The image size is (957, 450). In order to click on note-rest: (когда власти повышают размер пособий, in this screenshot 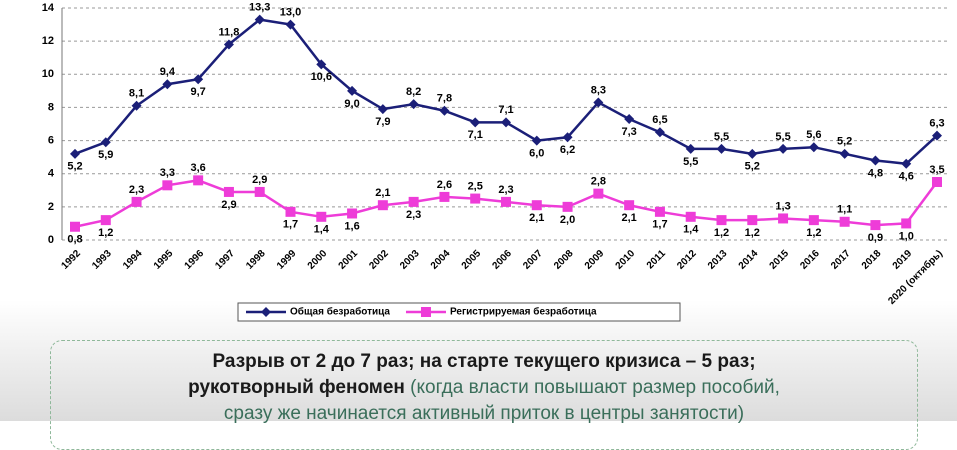, I will do `click(592, 387)`.